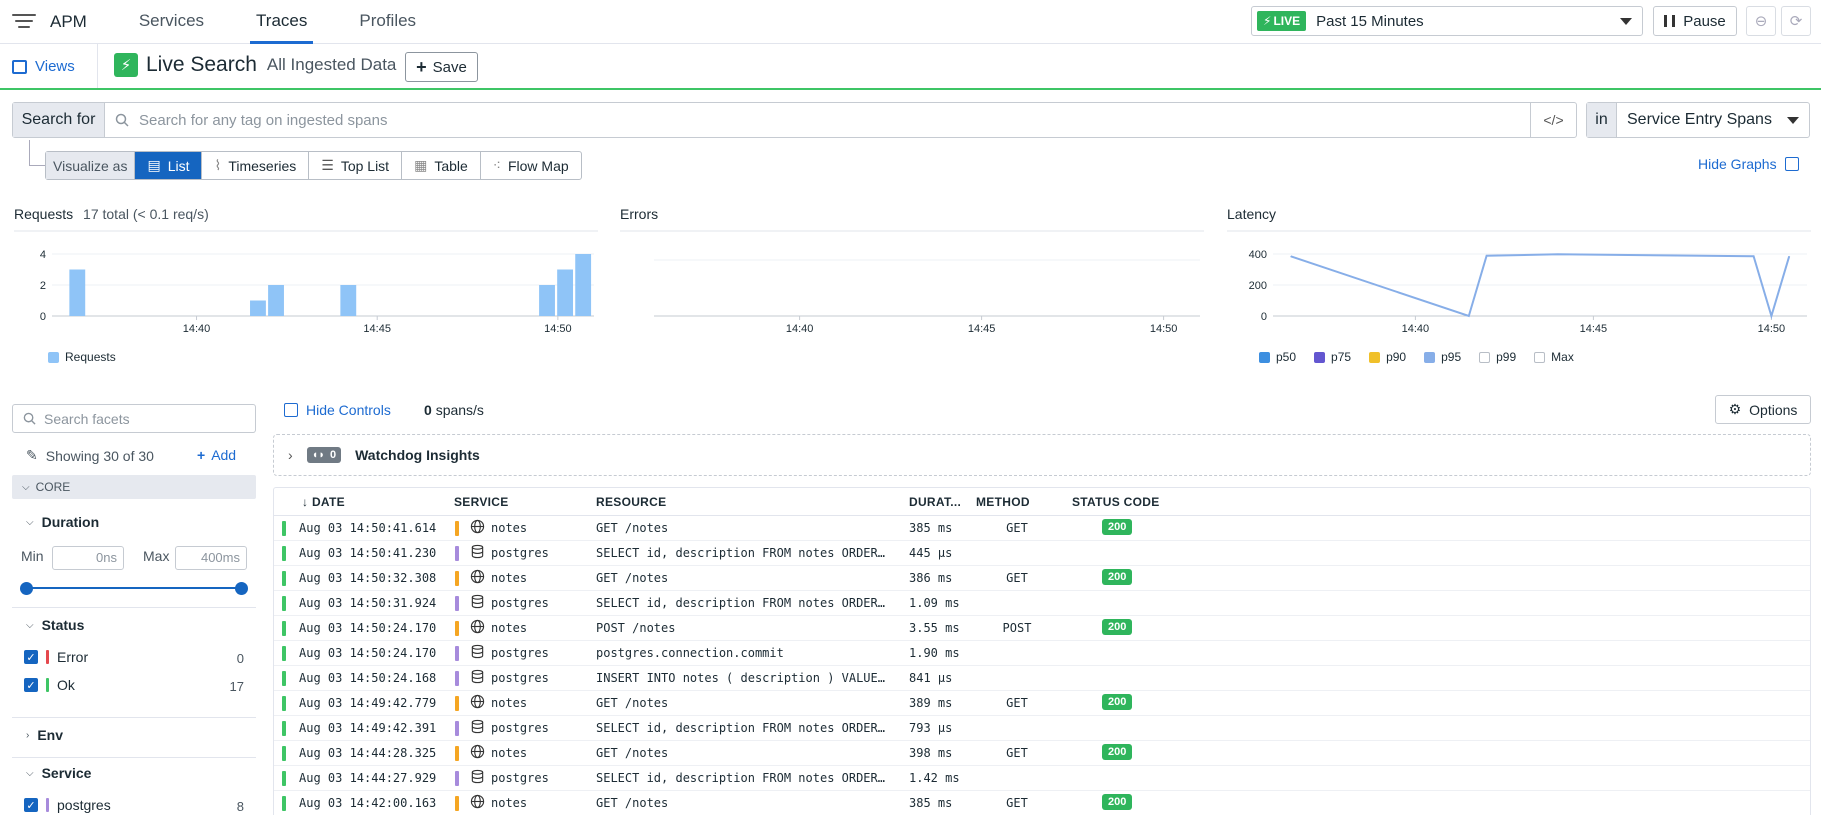  What do you see at coordinates (441, 165) in the screenshot?
I see `viz-table-button: ▦ Table` at bounding box center [441, 165].